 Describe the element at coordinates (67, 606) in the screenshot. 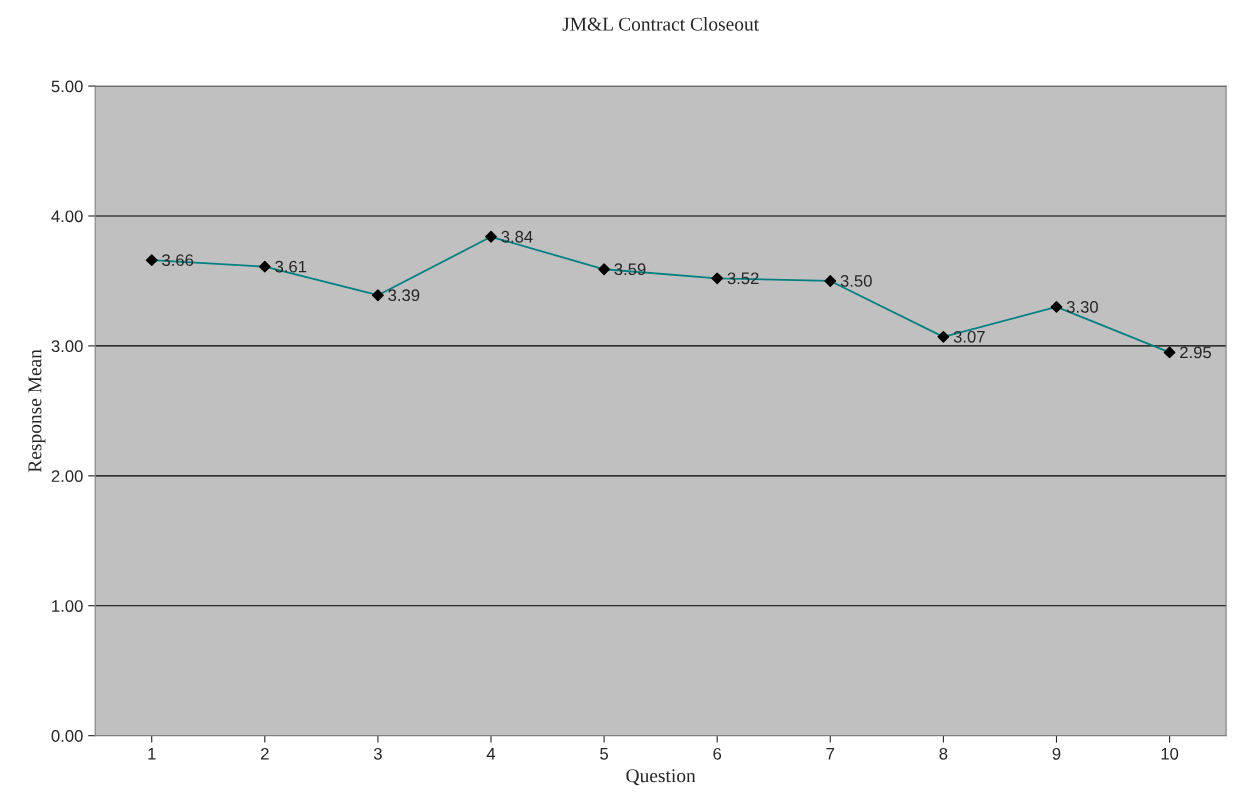

I see `y-tick-label: 1.00` at that location.